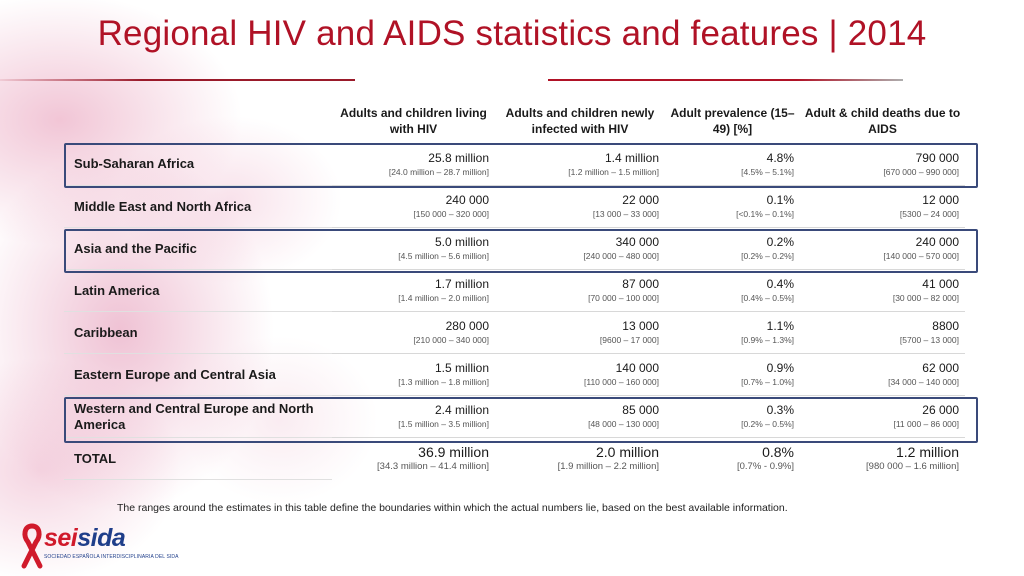  Describe the element at coordinates (631, 158) in the screenshot. I see `infected-value: 1.4 million` at that location.